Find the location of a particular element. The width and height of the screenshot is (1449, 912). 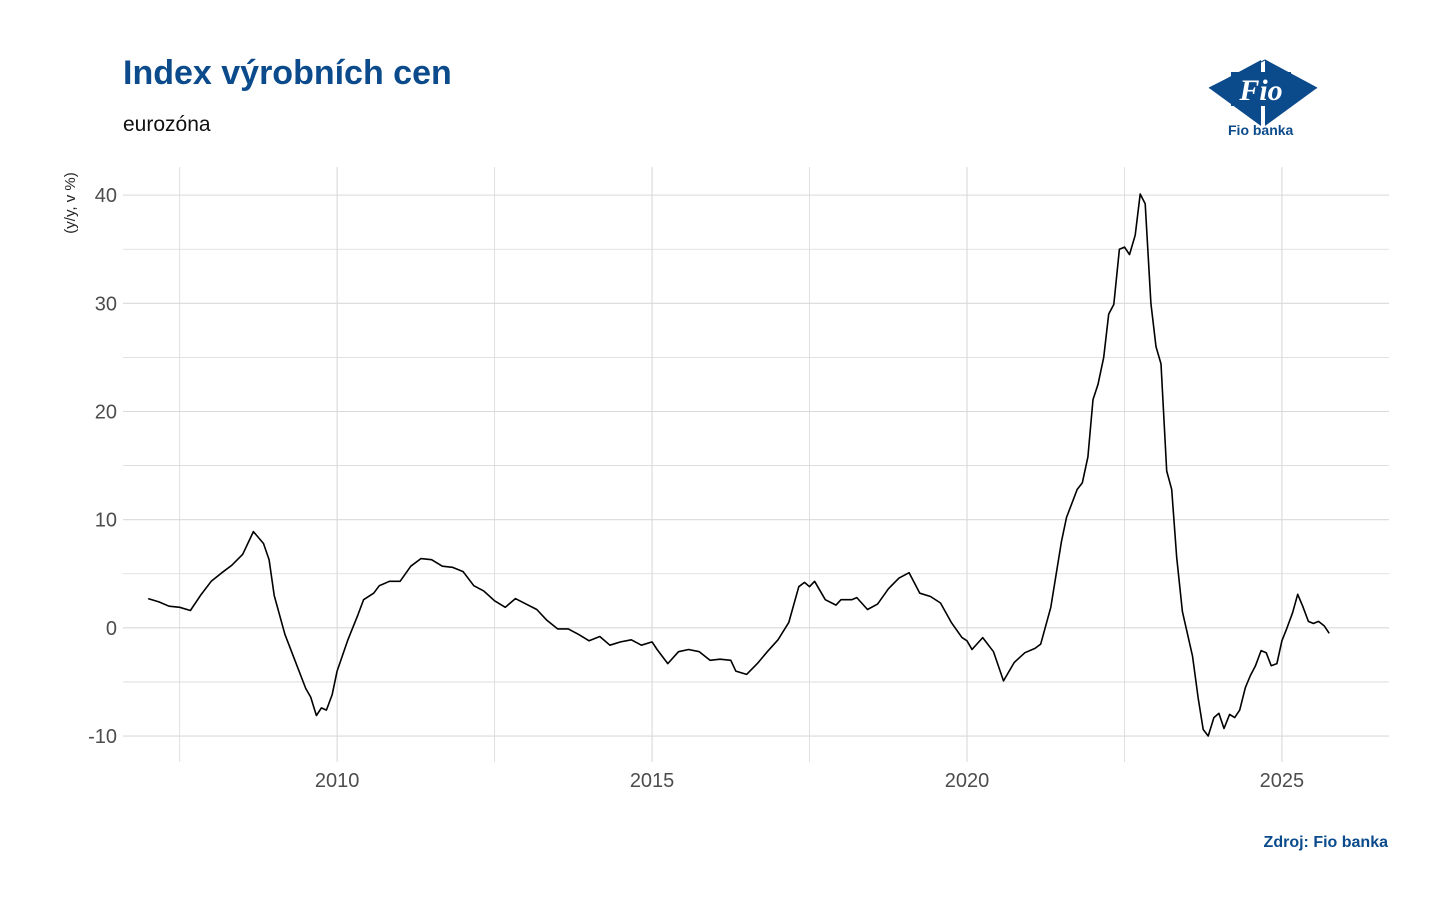

x-tick-label: 2015 is located at coordinates (652, 781).